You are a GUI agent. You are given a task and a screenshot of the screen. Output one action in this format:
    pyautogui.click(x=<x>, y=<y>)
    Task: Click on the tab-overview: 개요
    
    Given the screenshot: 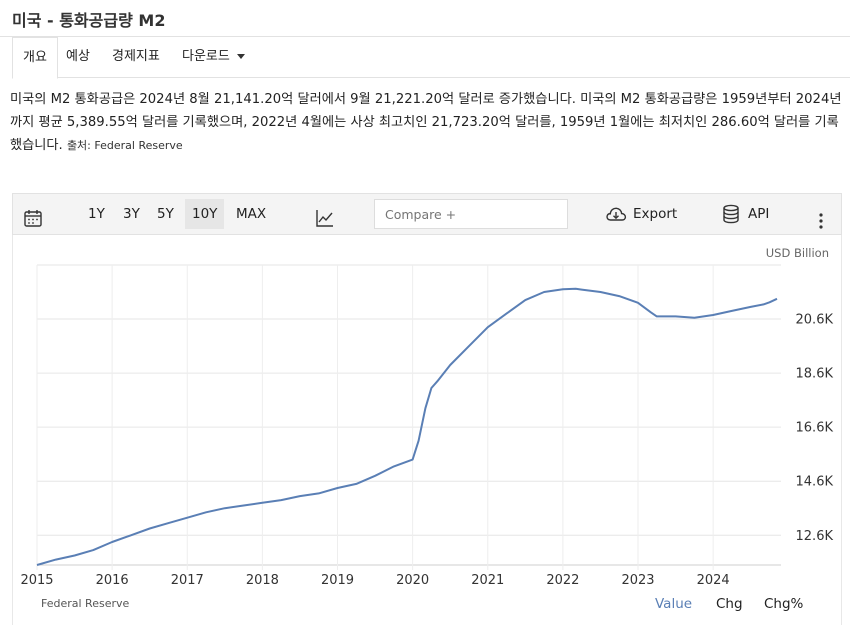 What is the action you would take?
    pyautogui.click(x=35, y=58)
    